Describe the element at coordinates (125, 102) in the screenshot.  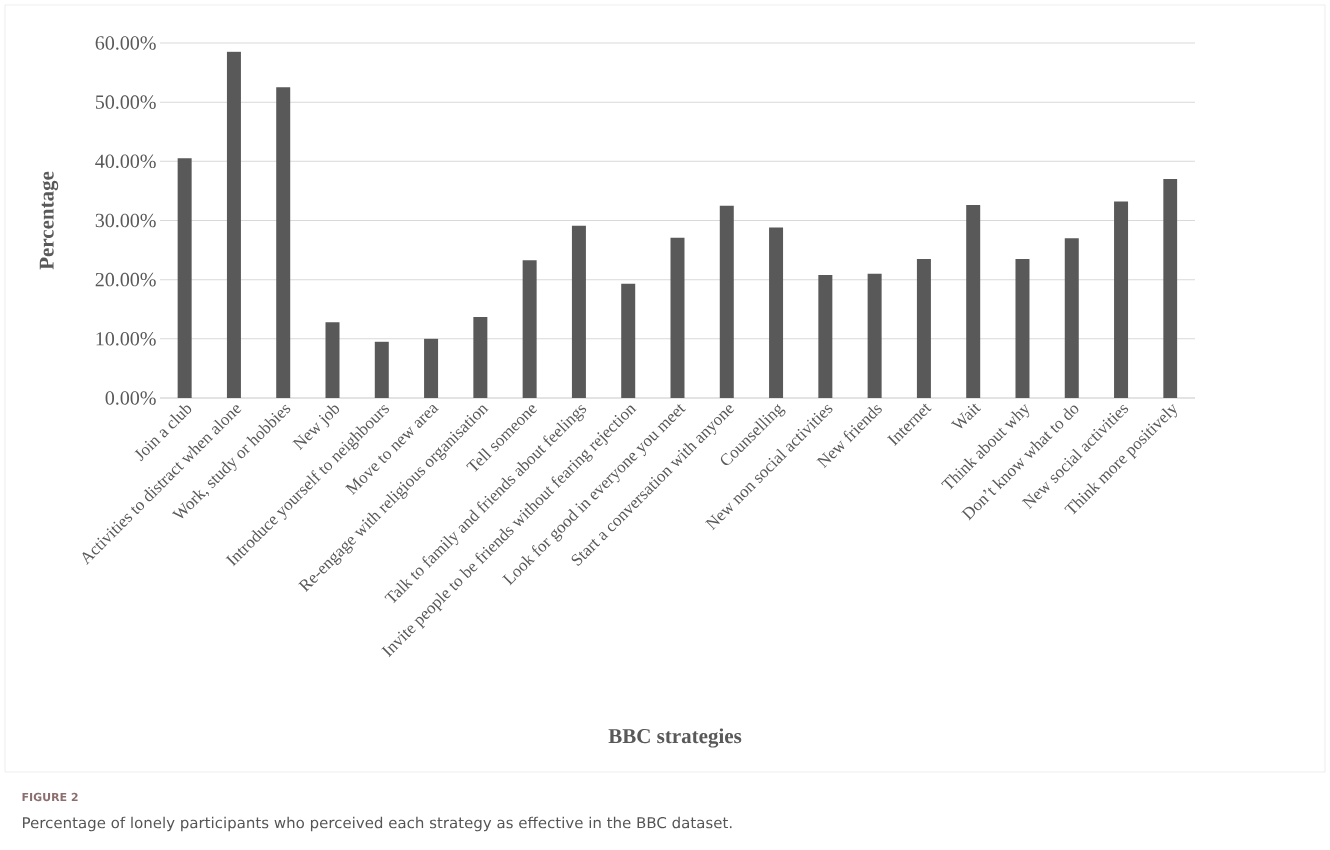
I see `y-tick-label: 50.00%` at that location.